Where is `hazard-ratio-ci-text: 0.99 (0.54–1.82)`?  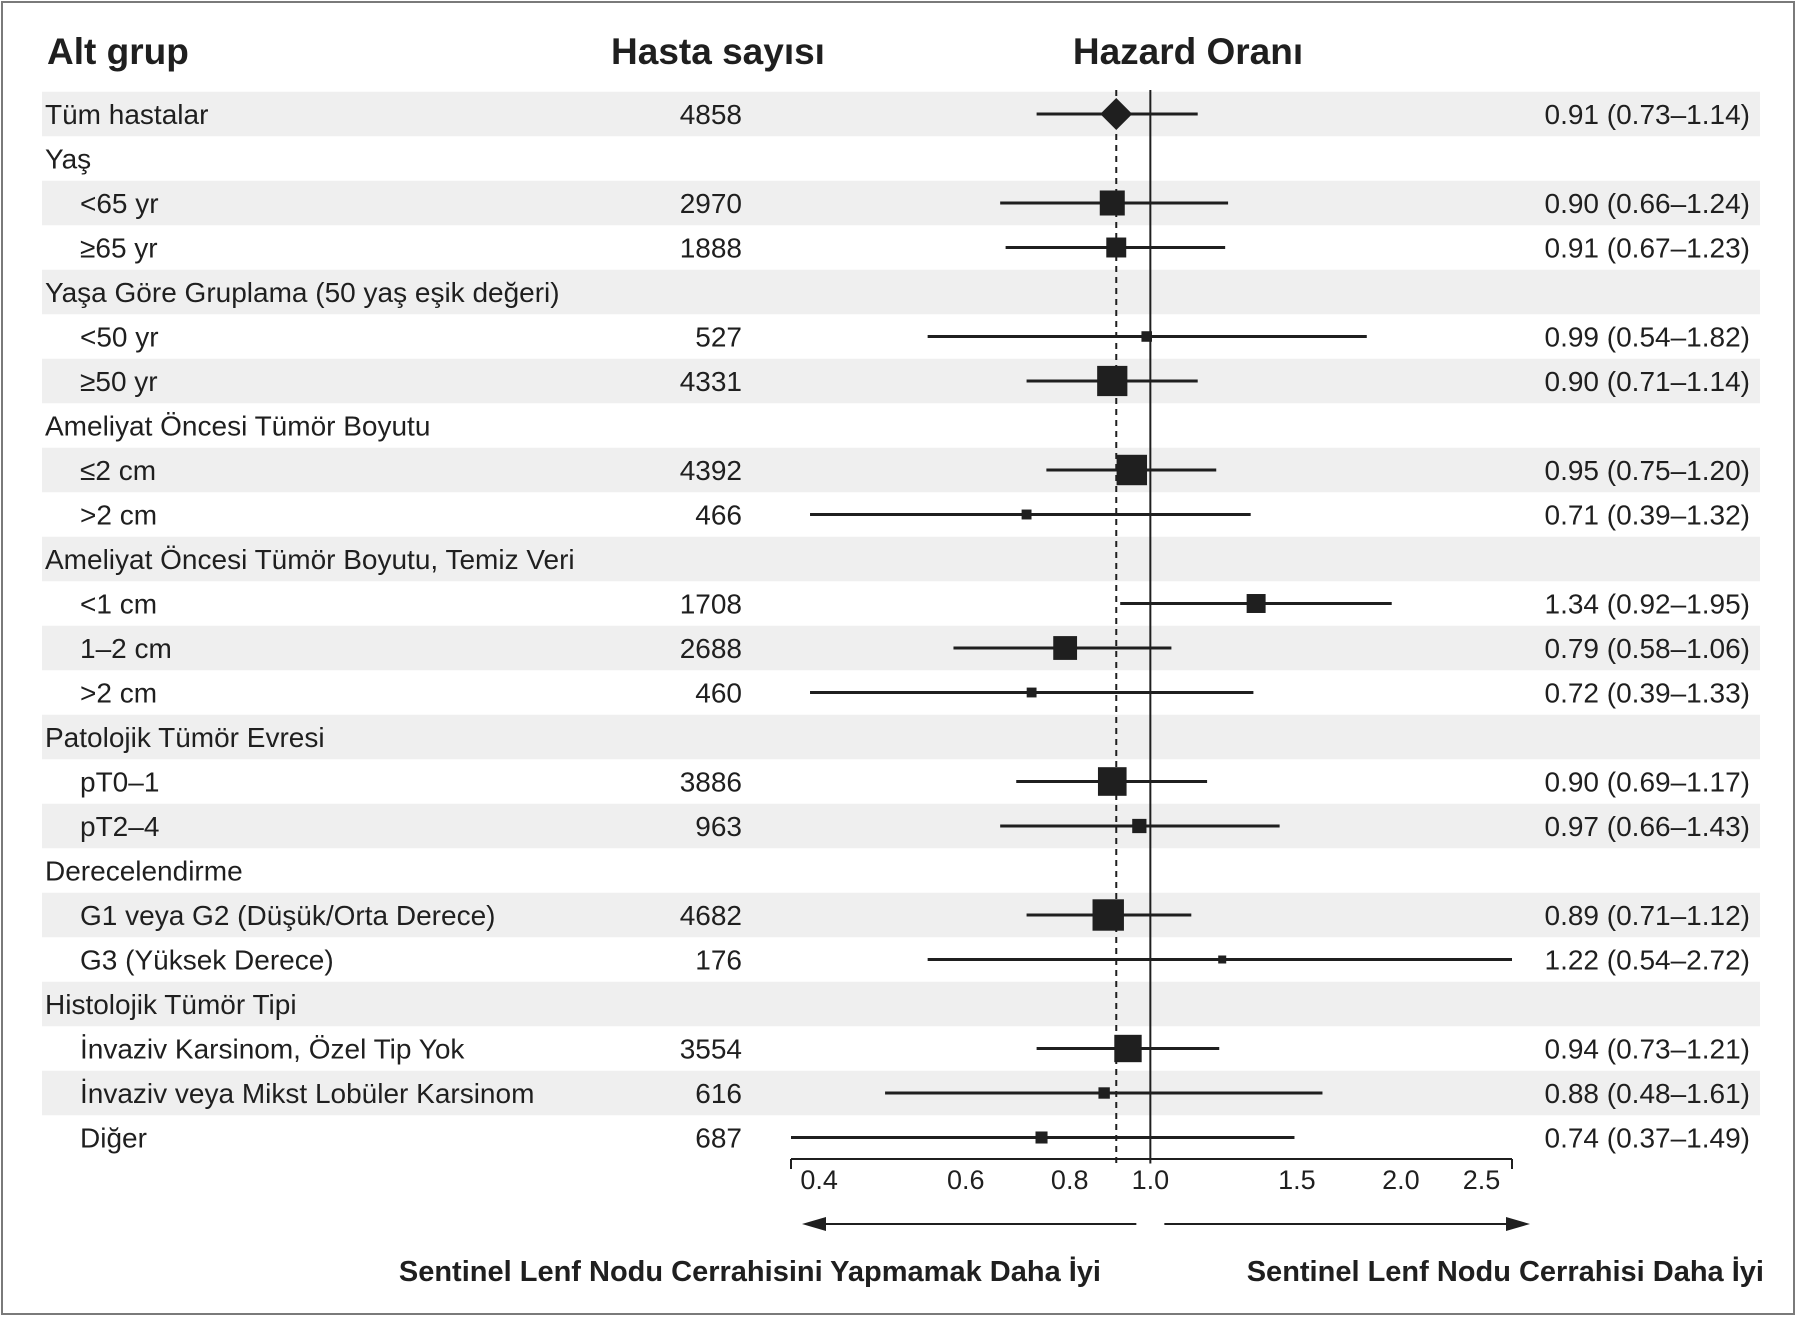 hazard-ratio-ci-text: 0.99 (0.54–1.82) is located at coordinates (1648, 337).